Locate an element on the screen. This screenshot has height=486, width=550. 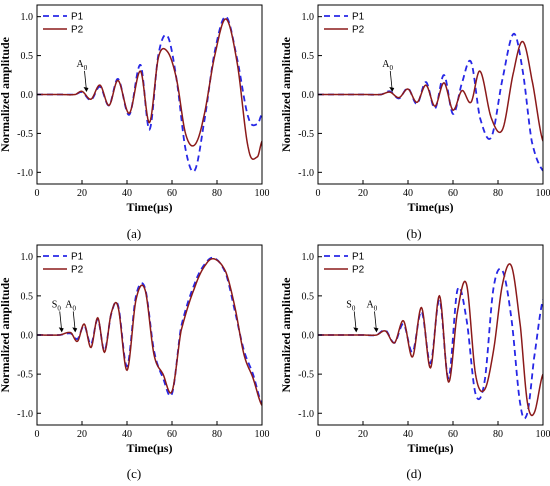
panel-label: (c) is located at coordinates (134, 473).